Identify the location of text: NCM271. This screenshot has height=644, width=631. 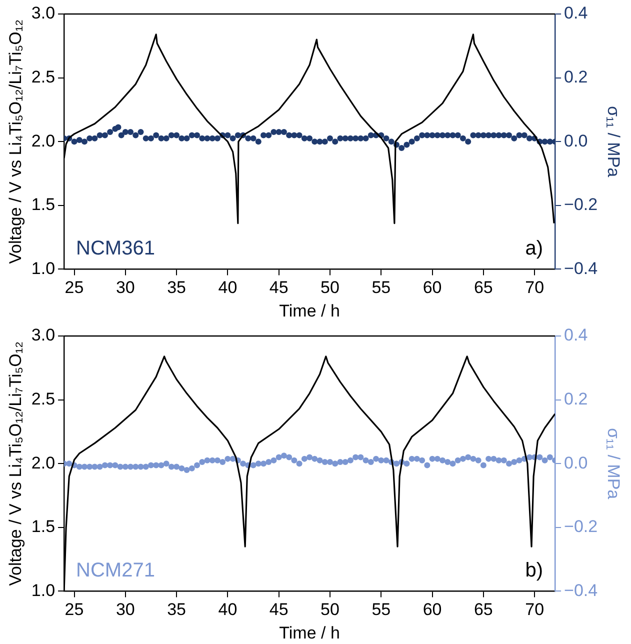
(115, 571).